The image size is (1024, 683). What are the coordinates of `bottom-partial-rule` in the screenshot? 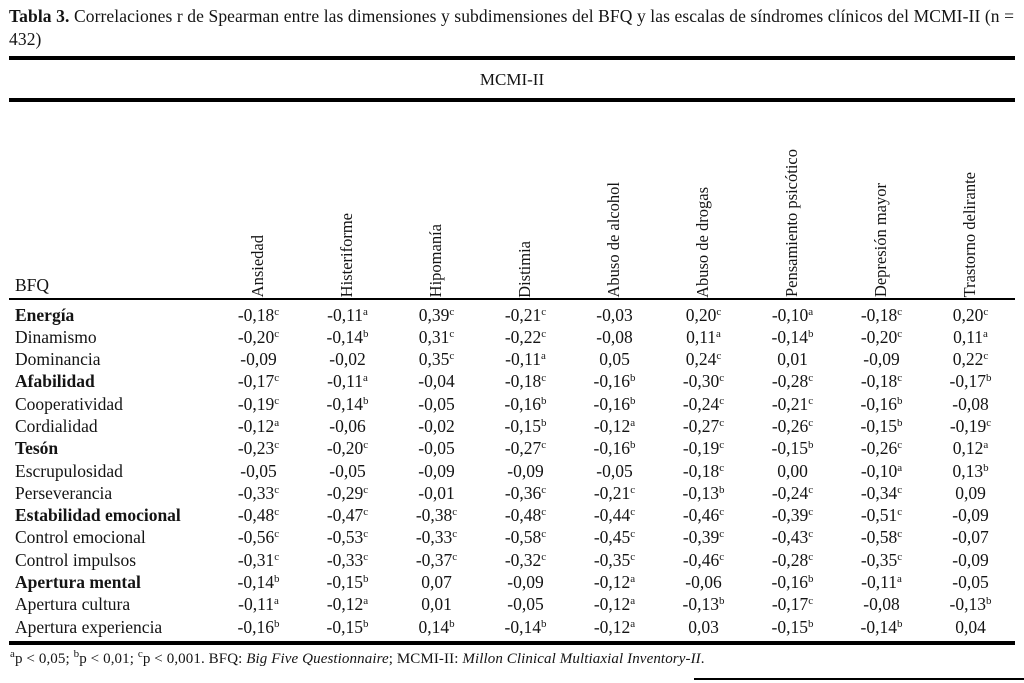 It's located at (859, 679).